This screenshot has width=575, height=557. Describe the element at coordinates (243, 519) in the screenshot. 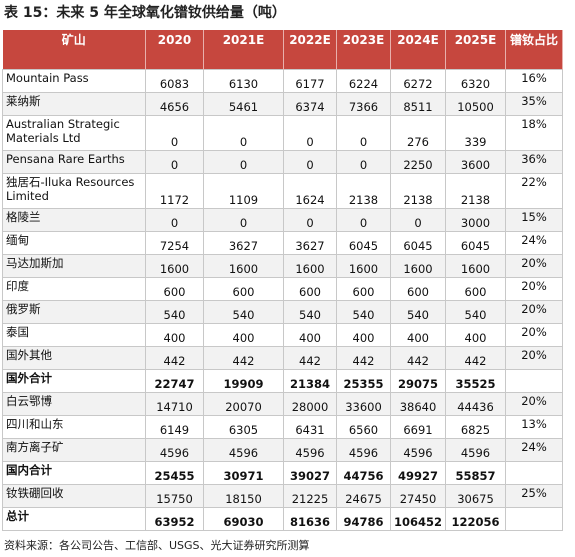

I see `value-cell: 69030` at that location.